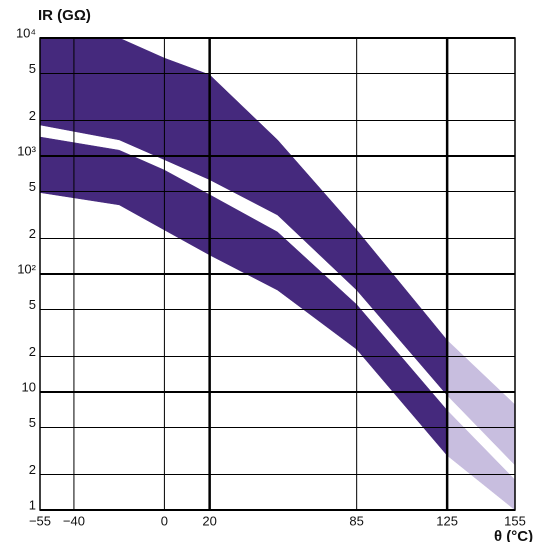 The image size is (539, 542). What do you see at coordinates (164, 520) in the screenshot?
I see `x-tick-label: 0` at bounding box center [164, 520].